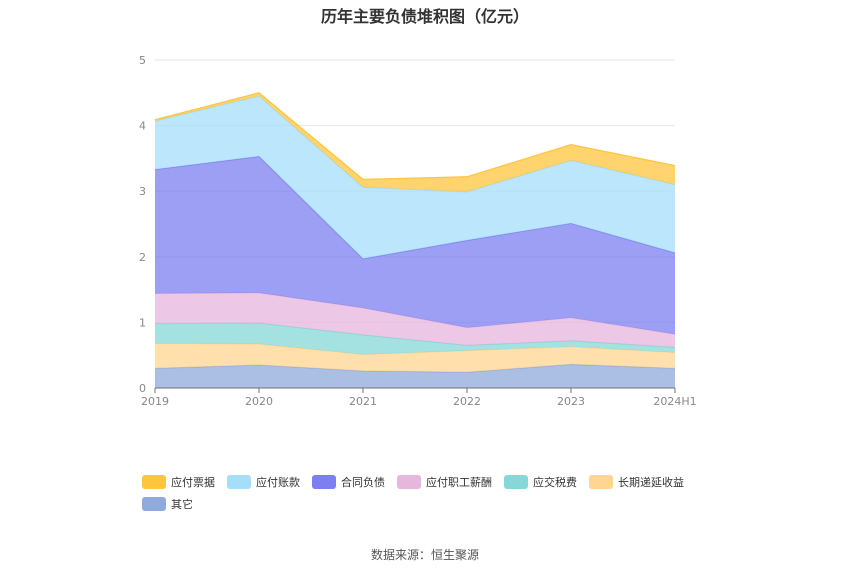  Describe the element at coordinates (571, 401) in the screenshot. I see `x-tick-label: 2023` at that location.